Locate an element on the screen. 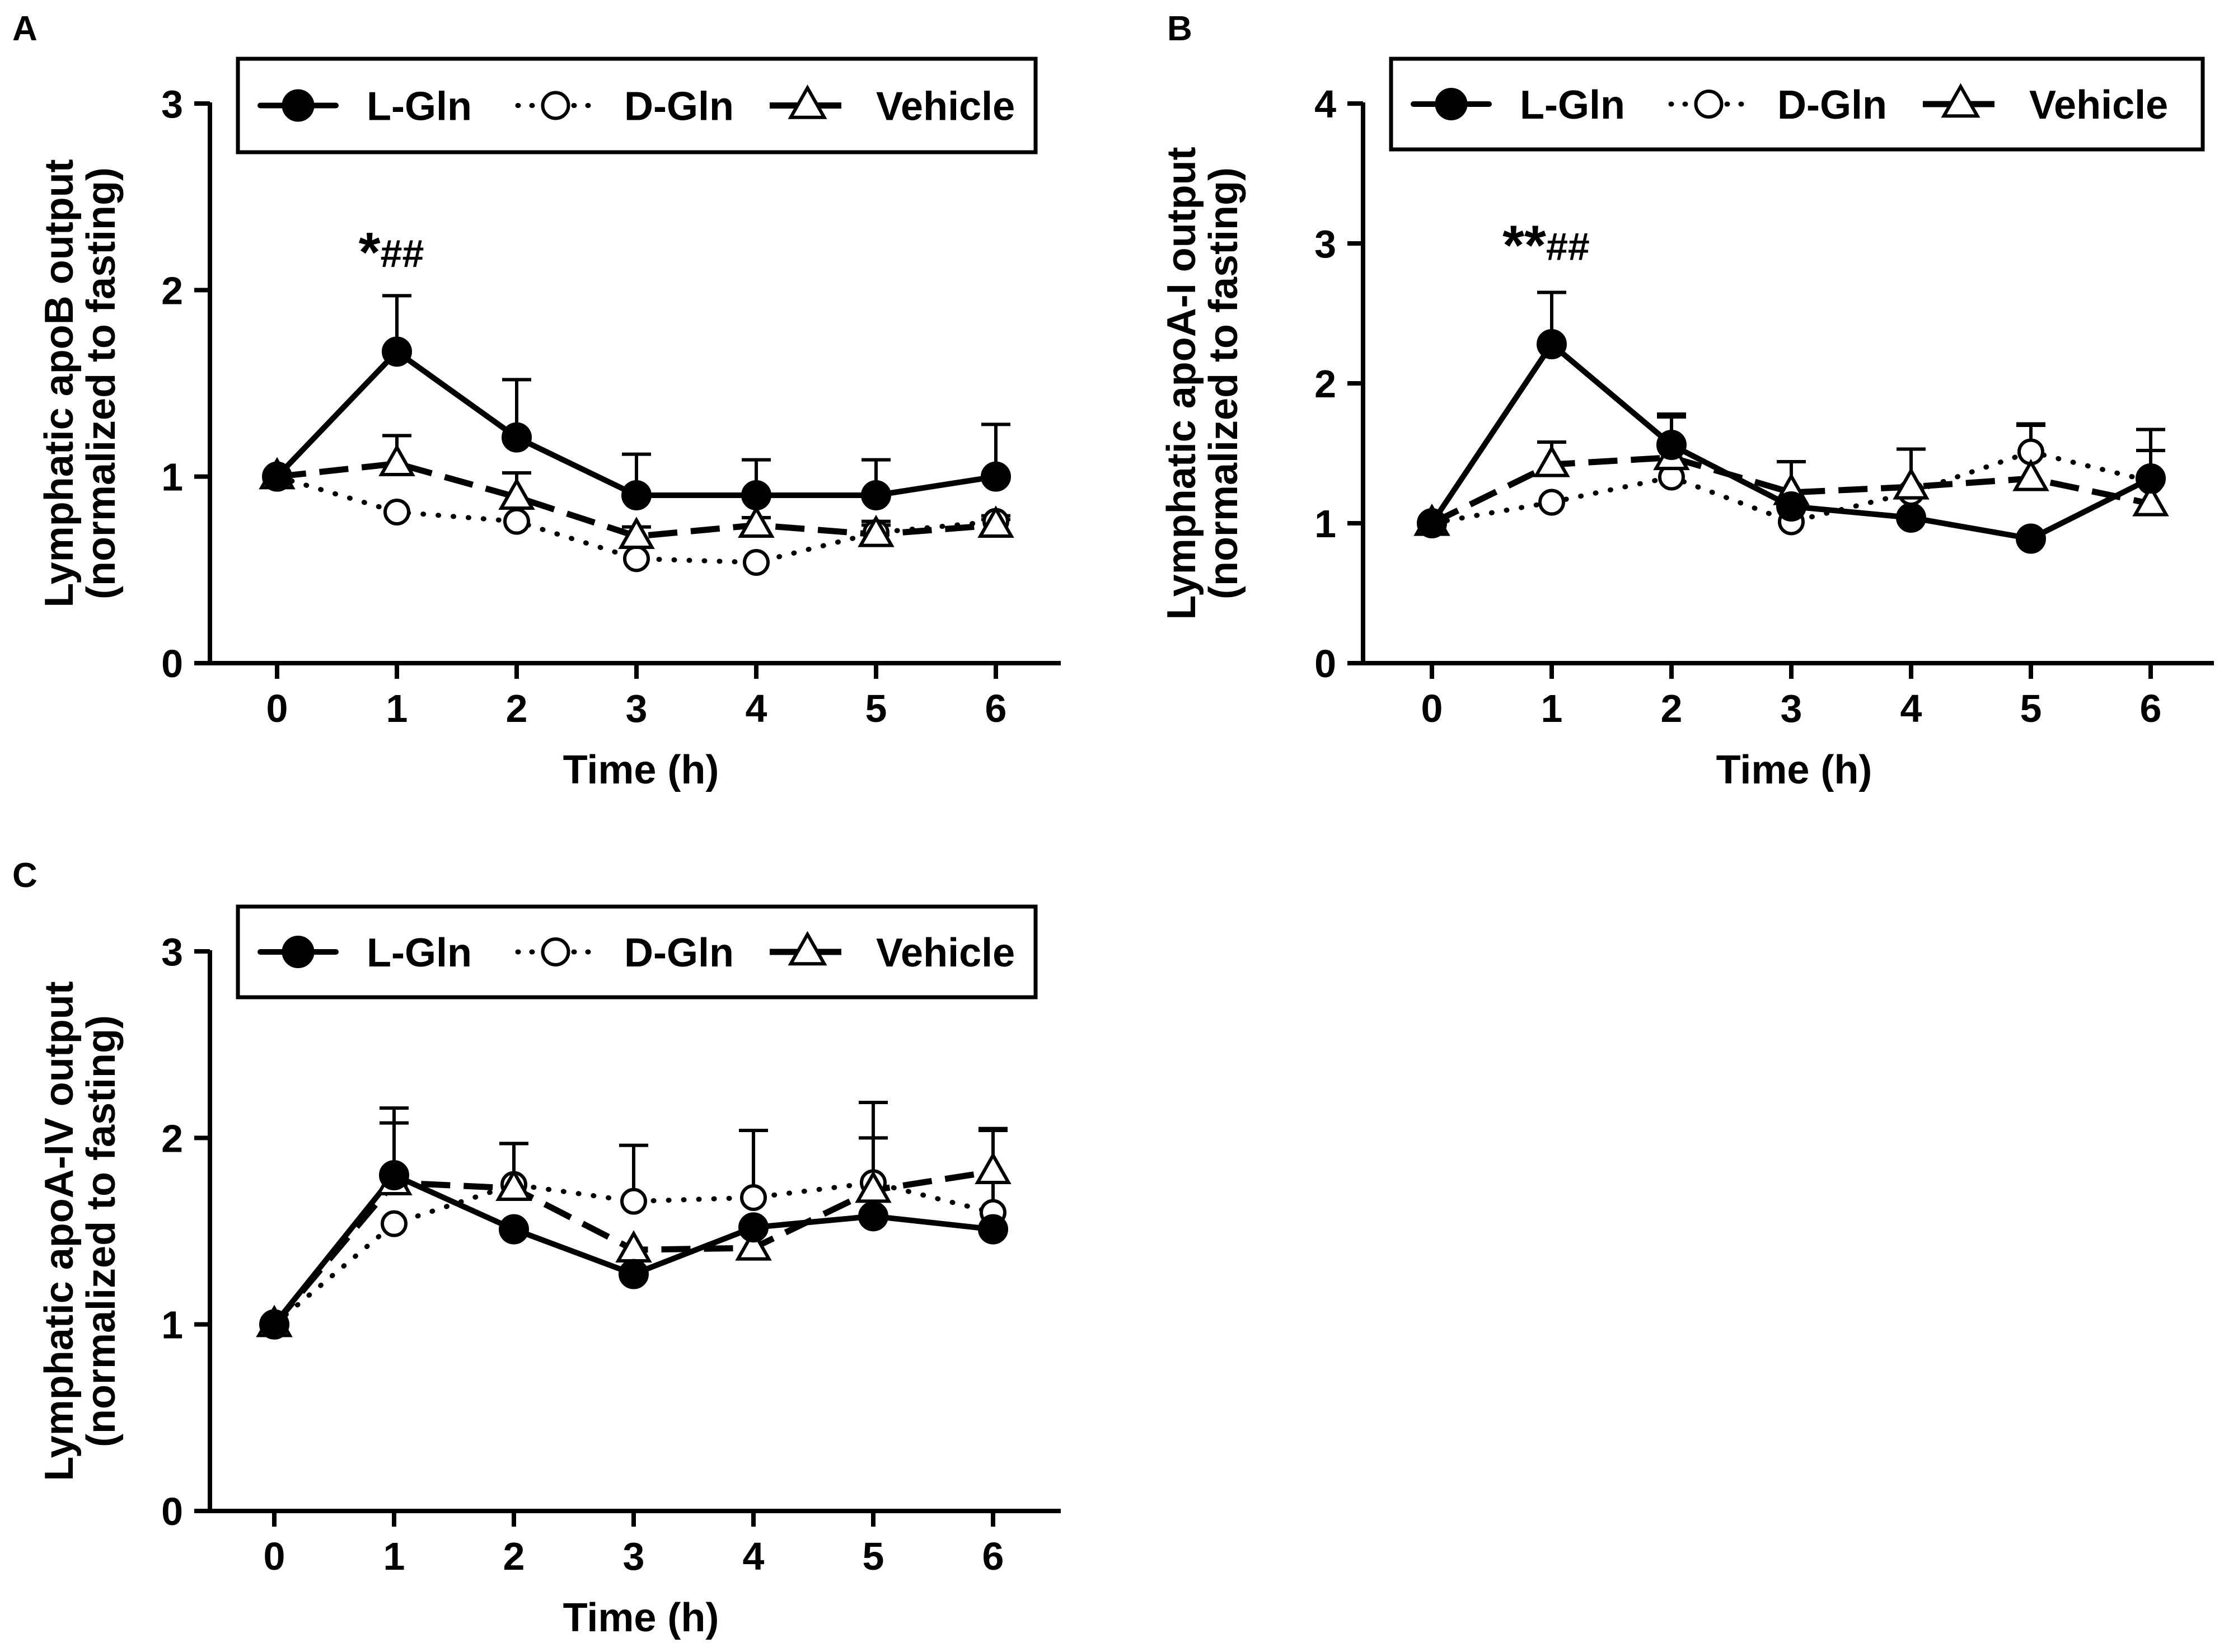  panel-b-x-tick-label: 3 is located at coordinates (1791, 708).